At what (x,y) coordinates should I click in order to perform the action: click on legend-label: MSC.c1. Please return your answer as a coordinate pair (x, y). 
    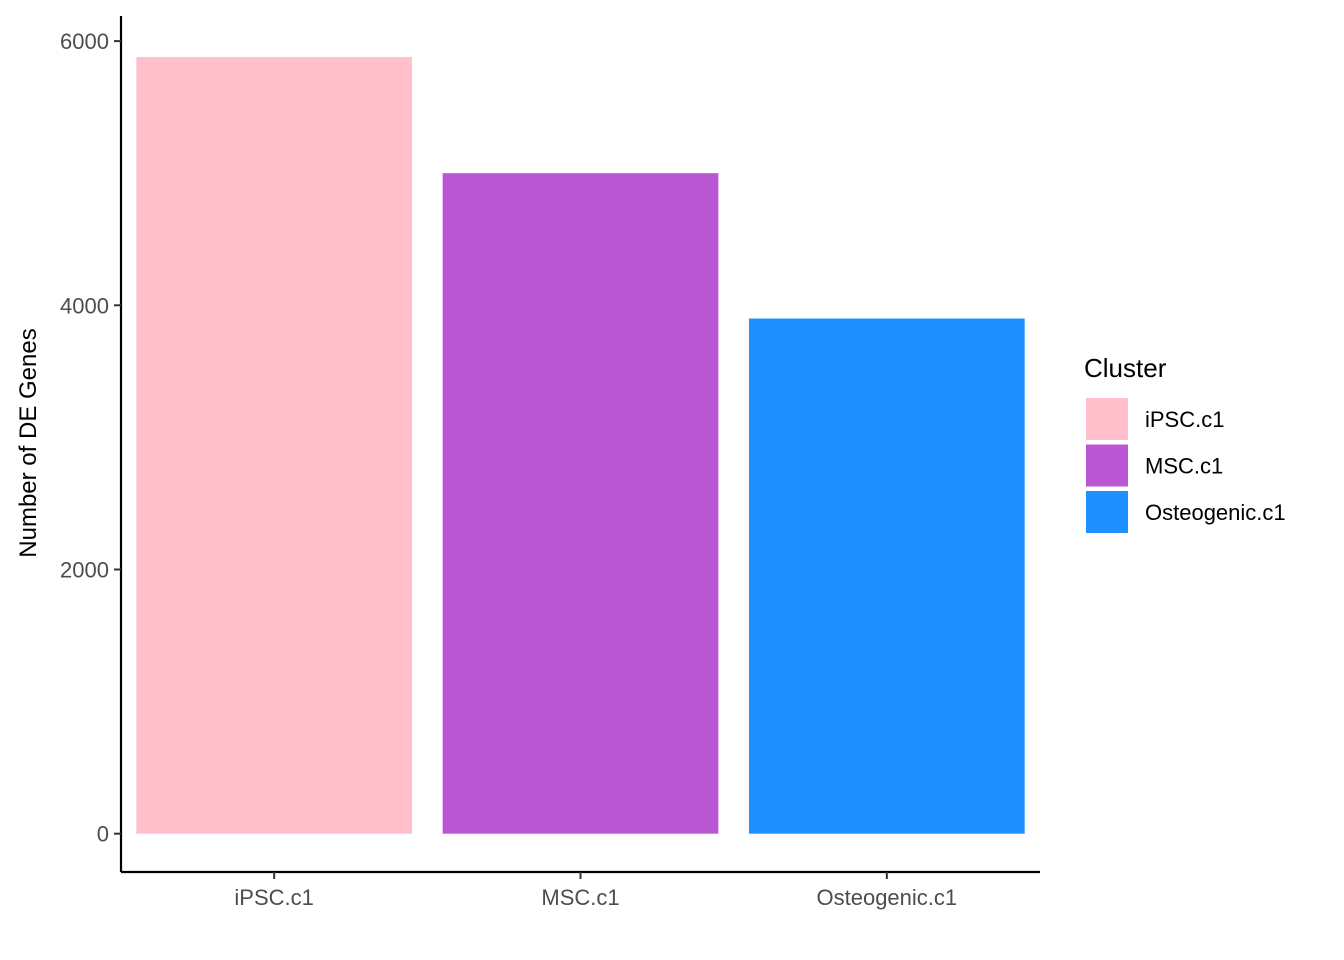
    Looking at the image, I should click on (1184, 466).